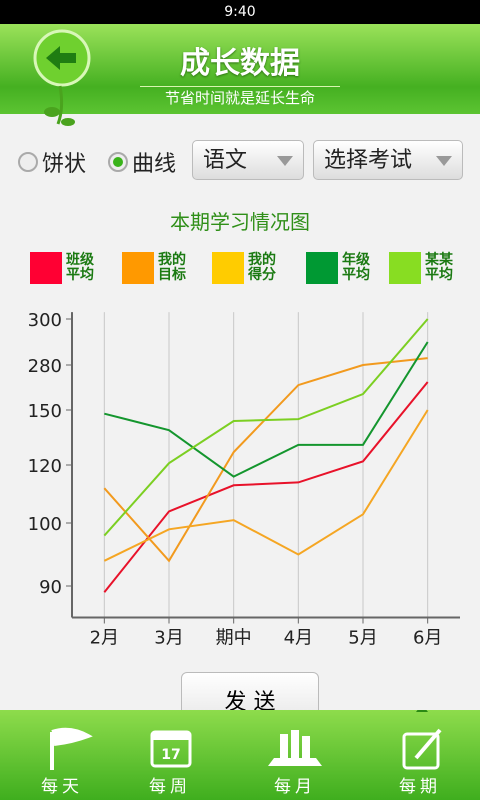 This screenshot has height=800, width=480. I want to click on y-tick-label: 120, so click(45, 466).